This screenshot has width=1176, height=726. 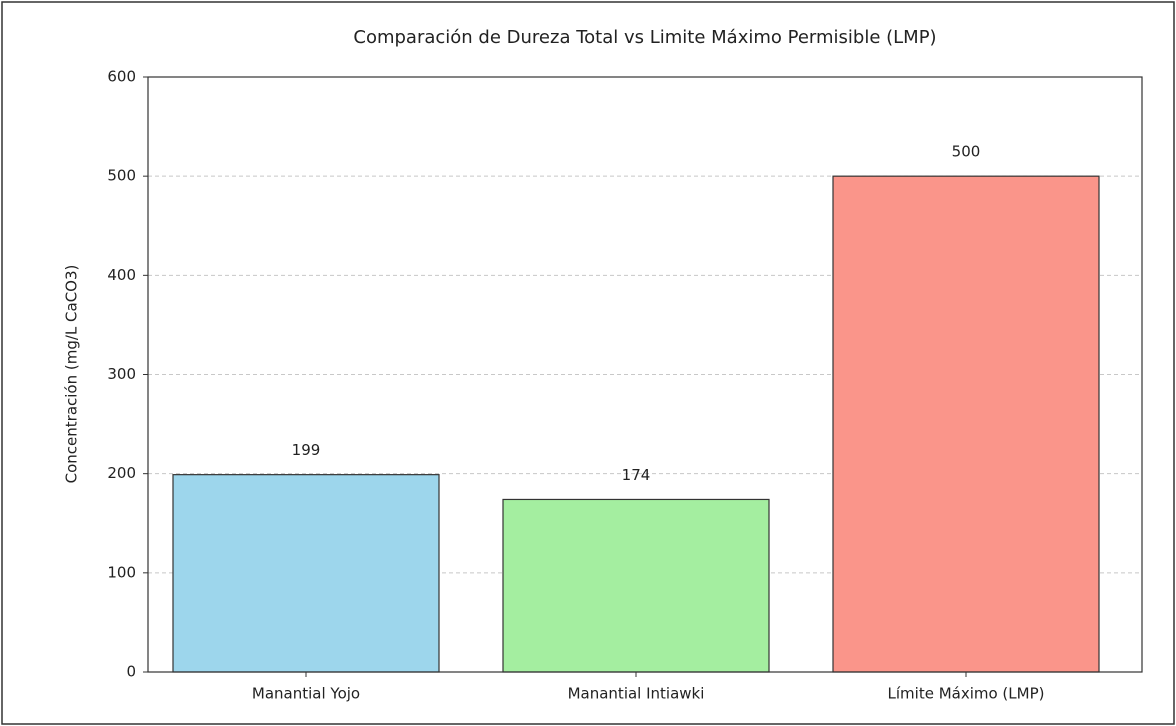 I want to click on y-axis-label: Concentración (mg/L CaCO3), so click(x=72, y=374).